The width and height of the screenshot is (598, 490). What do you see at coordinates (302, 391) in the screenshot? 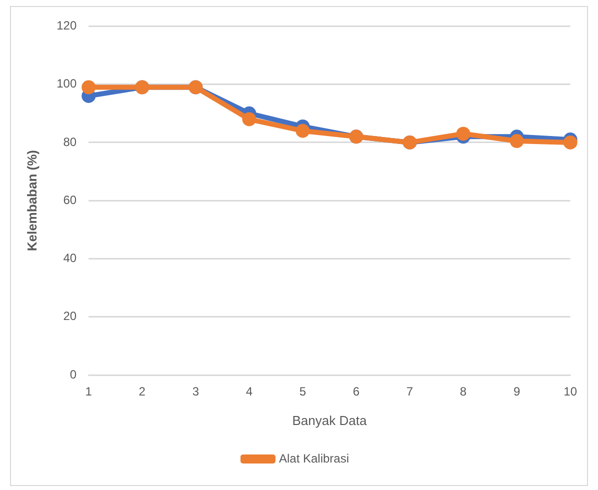
I see `x-tick-label: 5` at bounding box center [302, 391].